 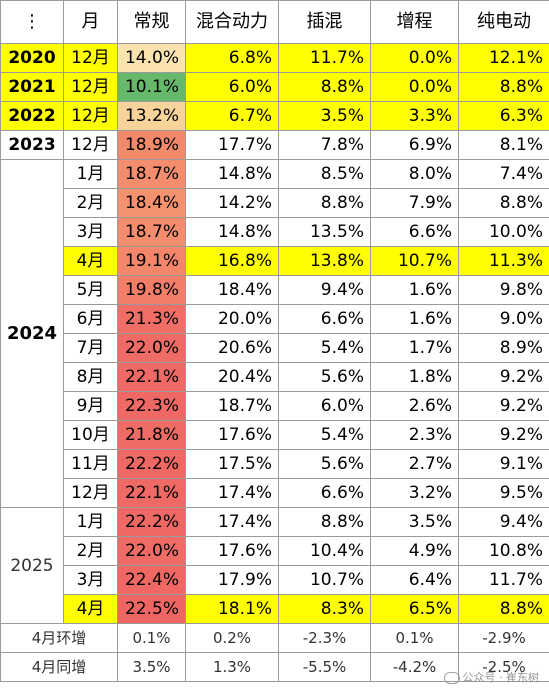 I want to click on erev-share-cell: 6.4%, so click(x=415, y=580).